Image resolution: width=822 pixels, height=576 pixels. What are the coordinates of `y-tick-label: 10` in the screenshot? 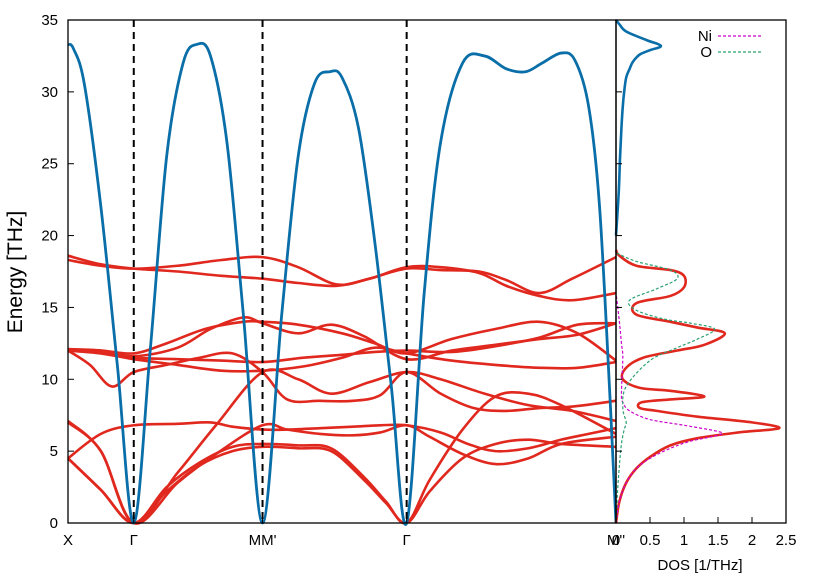 It's located at (49, 379).